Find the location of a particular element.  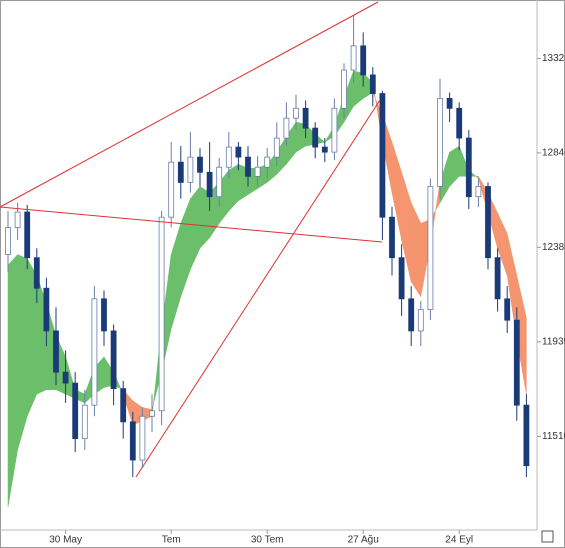

x-tick-label: 27 Ağu is located at coordinates (363, 540).